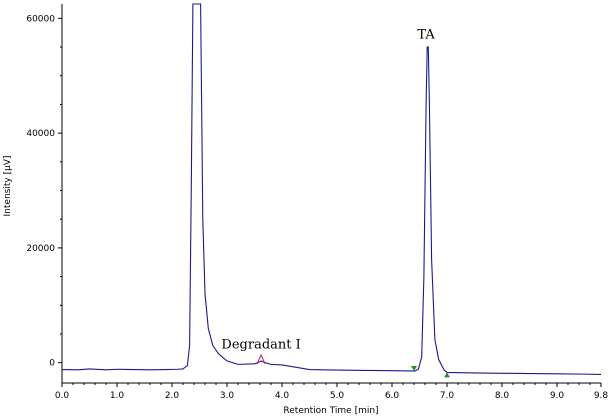 Image resolution: width=612 pixels, height=419 pixels. What do you see at coordinates (502, 396) in the screenshot?
I see `x-tick-label: 8.0` at bounding box center [502, 396].